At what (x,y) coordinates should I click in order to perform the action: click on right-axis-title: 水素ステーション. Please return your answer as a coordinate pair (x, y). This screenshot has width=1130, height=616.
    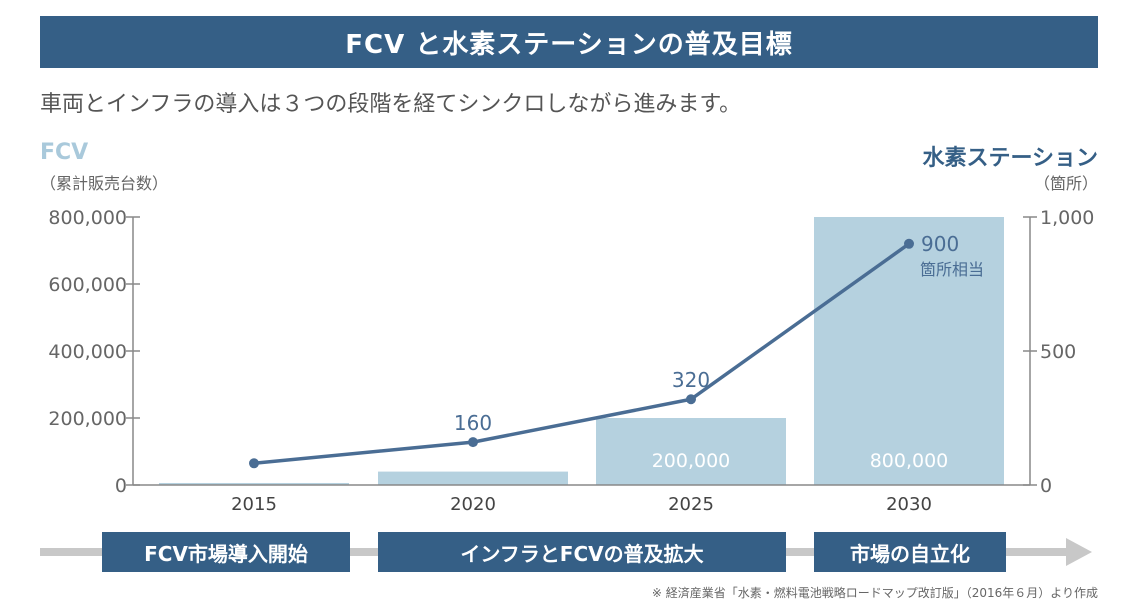
    Looking at the image, I should click on (1010, 158).